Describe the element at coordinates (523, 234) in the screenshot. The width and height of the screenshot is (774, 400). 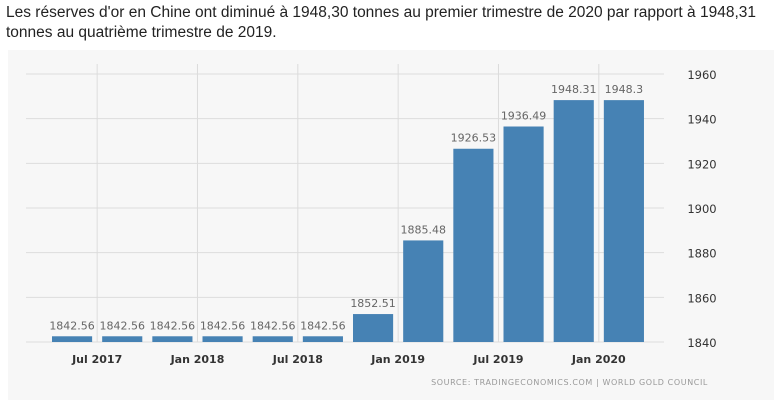
I see `bar-2019-q3` at that location.